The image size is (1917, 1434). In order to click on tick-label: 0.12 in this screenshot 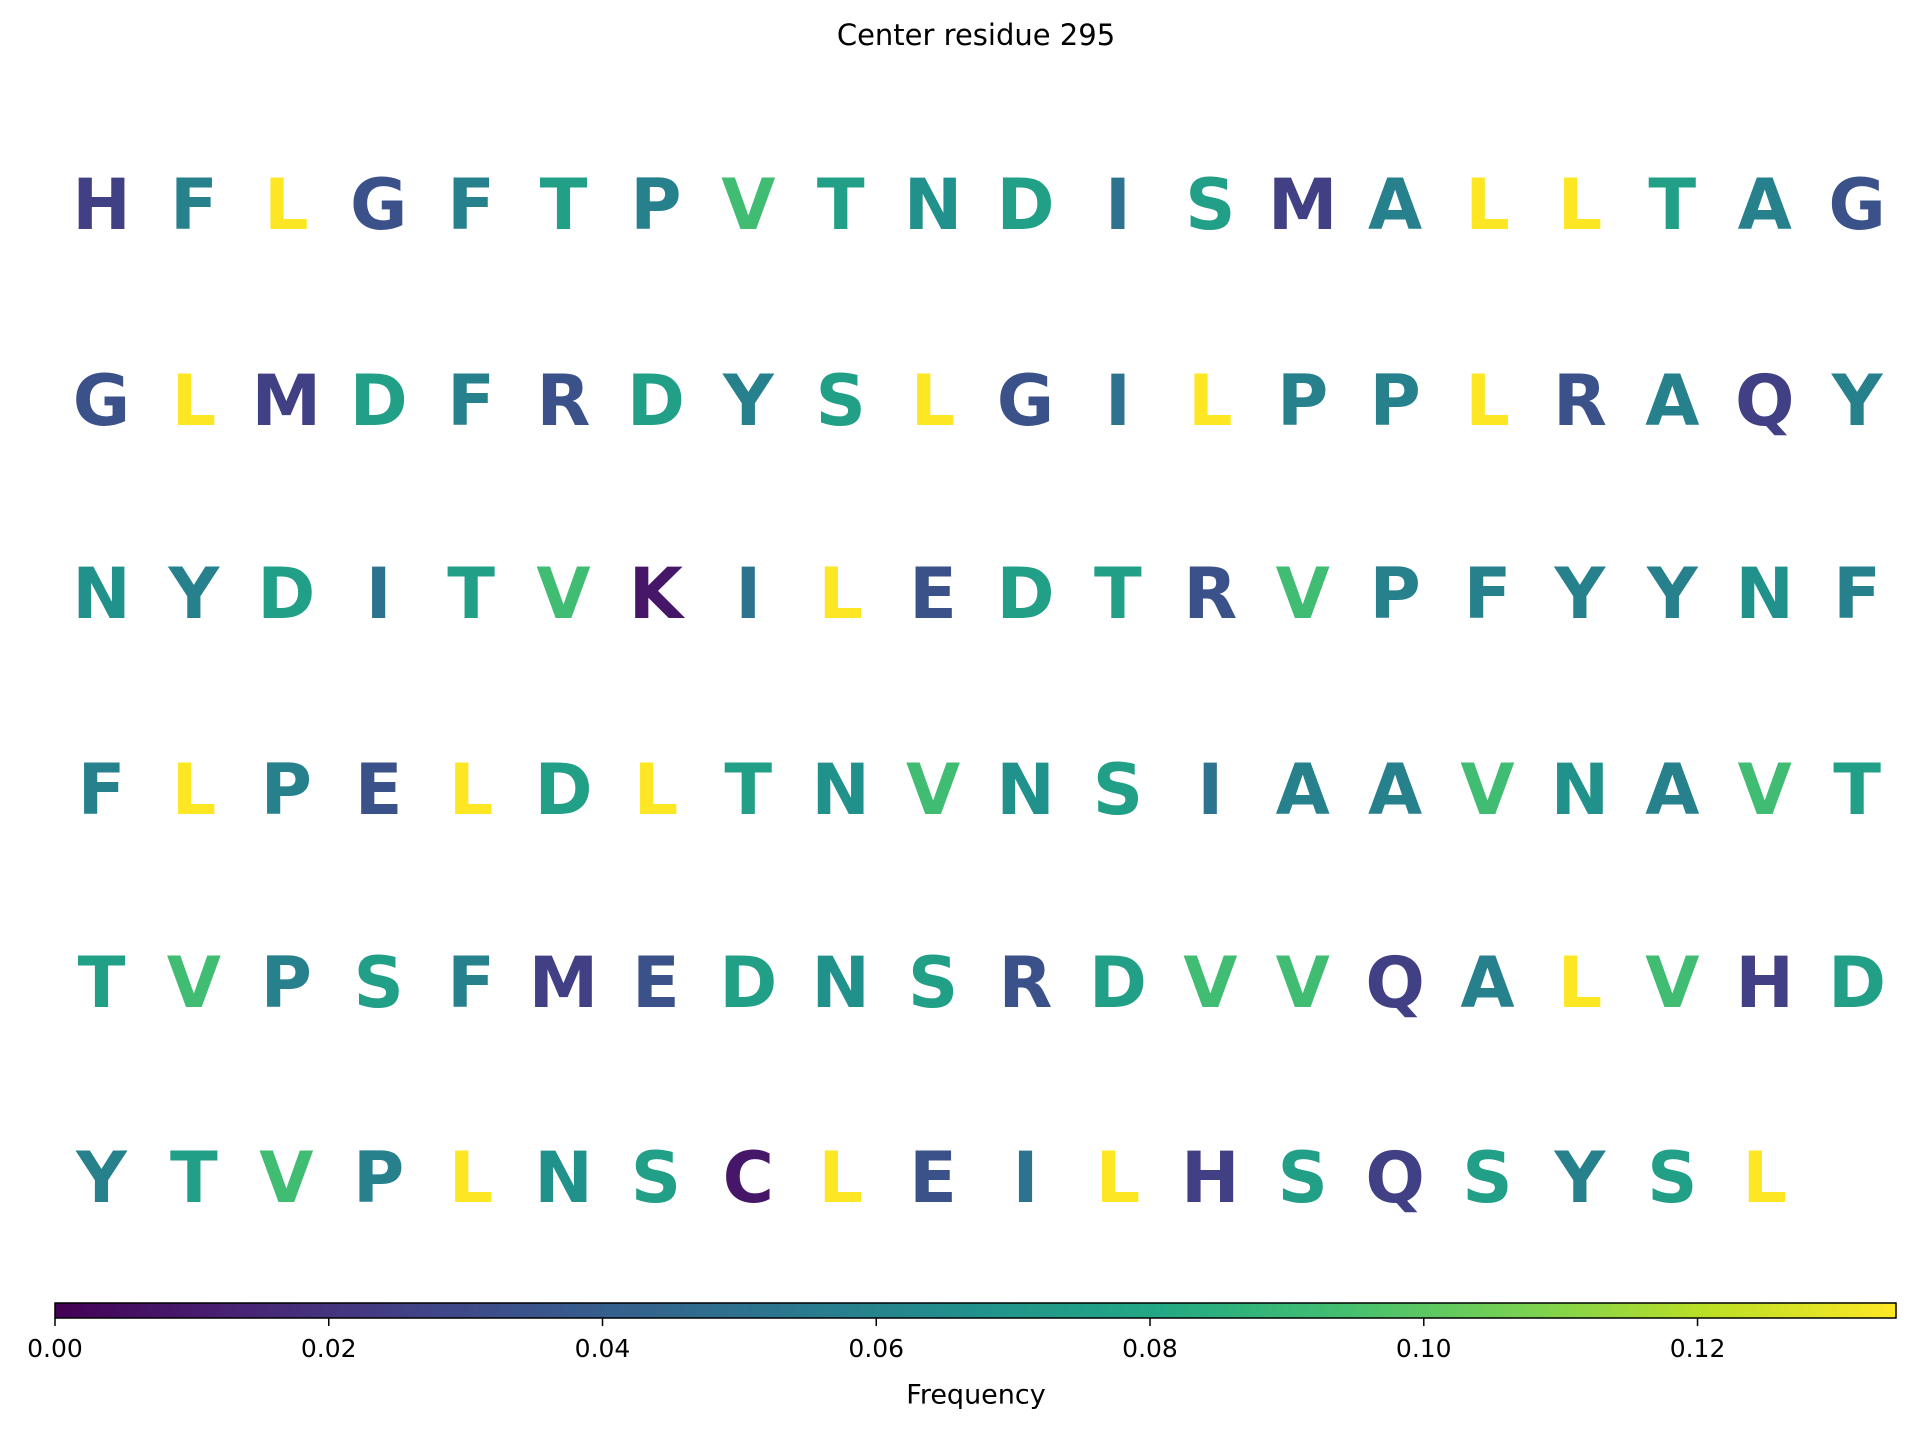, I will do `click(1698, 1348)`.